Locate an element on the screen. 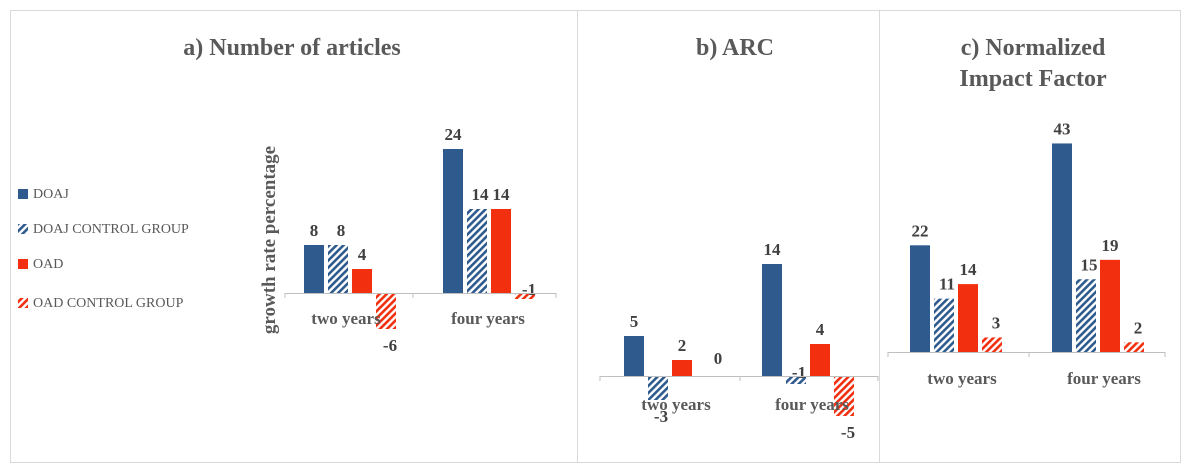  chart-title-c-line1: c) Normalized is located at coordinates (1033, 48).